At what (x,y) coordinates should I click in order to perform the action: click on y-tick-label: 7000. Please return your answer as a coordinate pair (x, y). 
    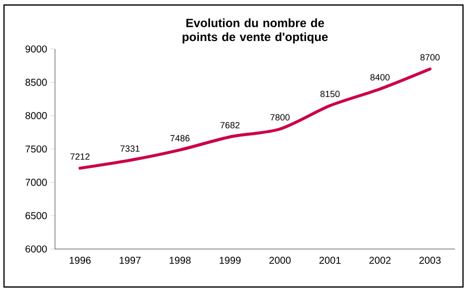
    Looking at the image, I should click on (36, 182).